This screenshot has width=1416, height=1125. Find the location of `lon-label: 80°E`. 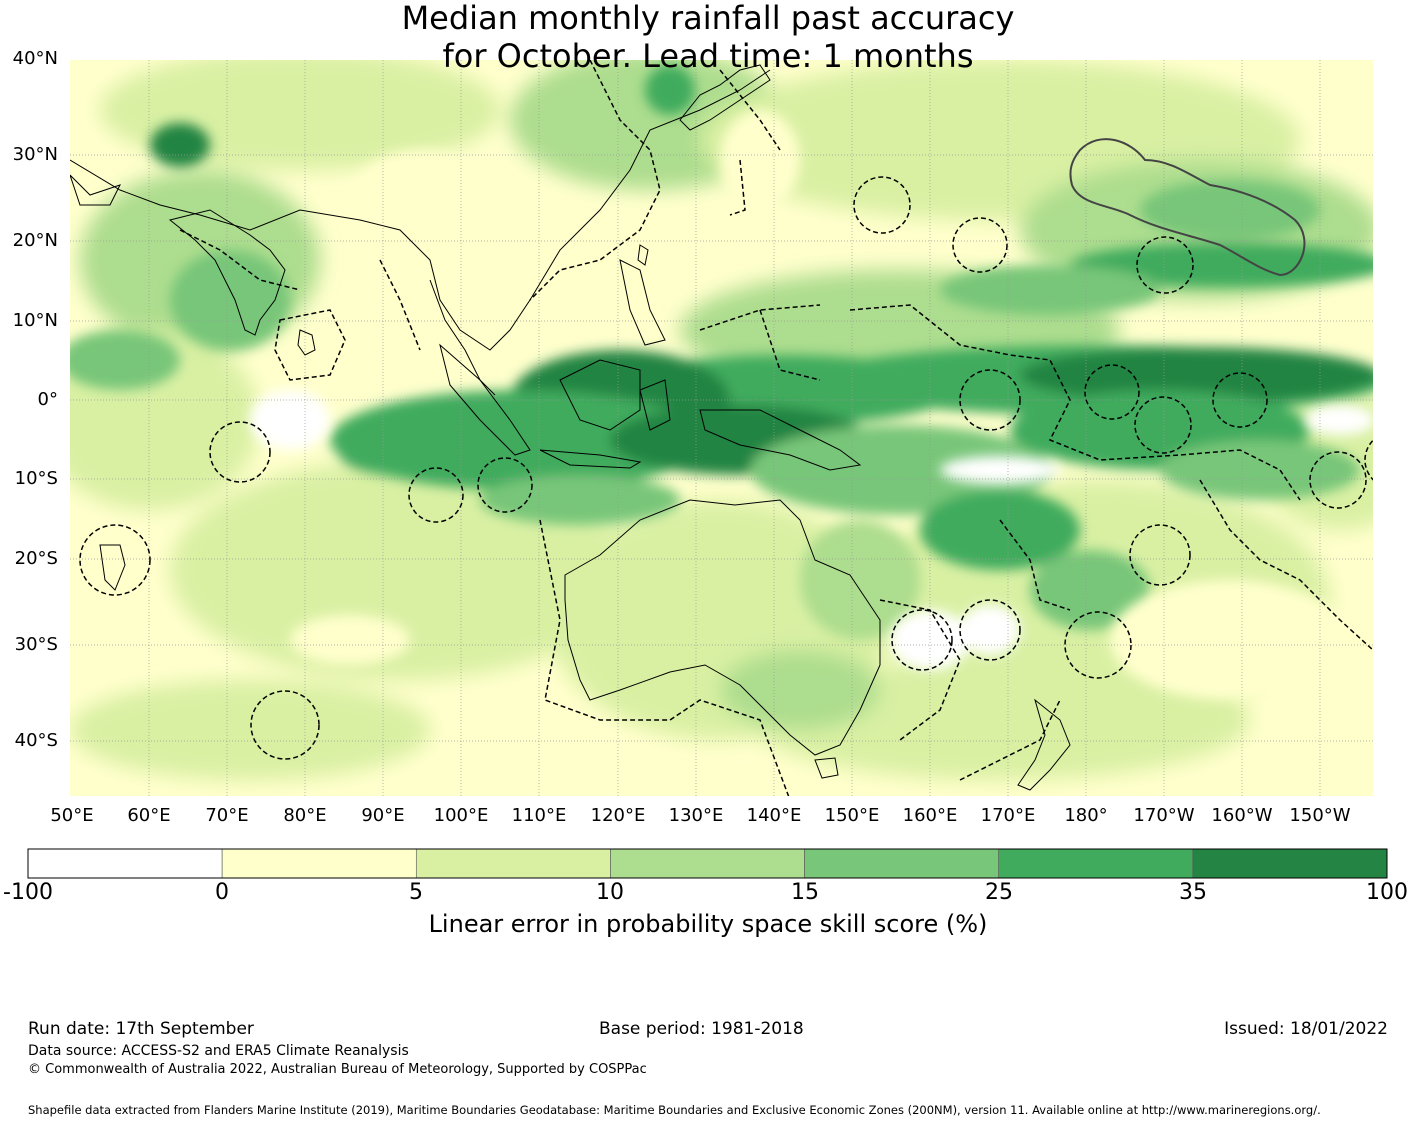

lon-label: 80°E is located at coordinates (305, 815).